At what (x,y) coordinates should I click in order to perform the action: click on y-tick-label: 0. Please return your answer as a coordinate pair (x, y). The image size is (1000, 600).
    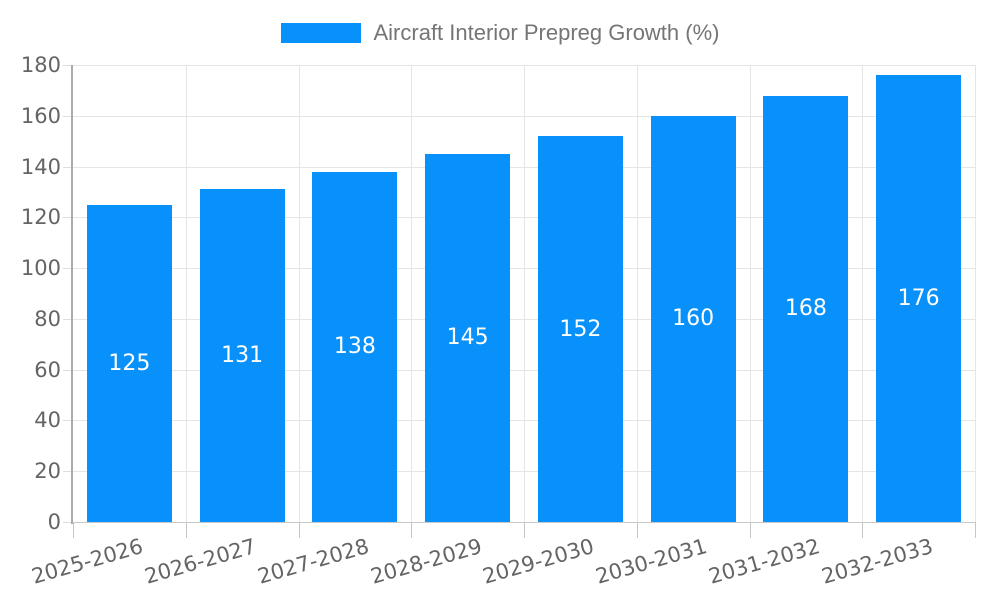
    Looking at the image, I should click on (54, 522).